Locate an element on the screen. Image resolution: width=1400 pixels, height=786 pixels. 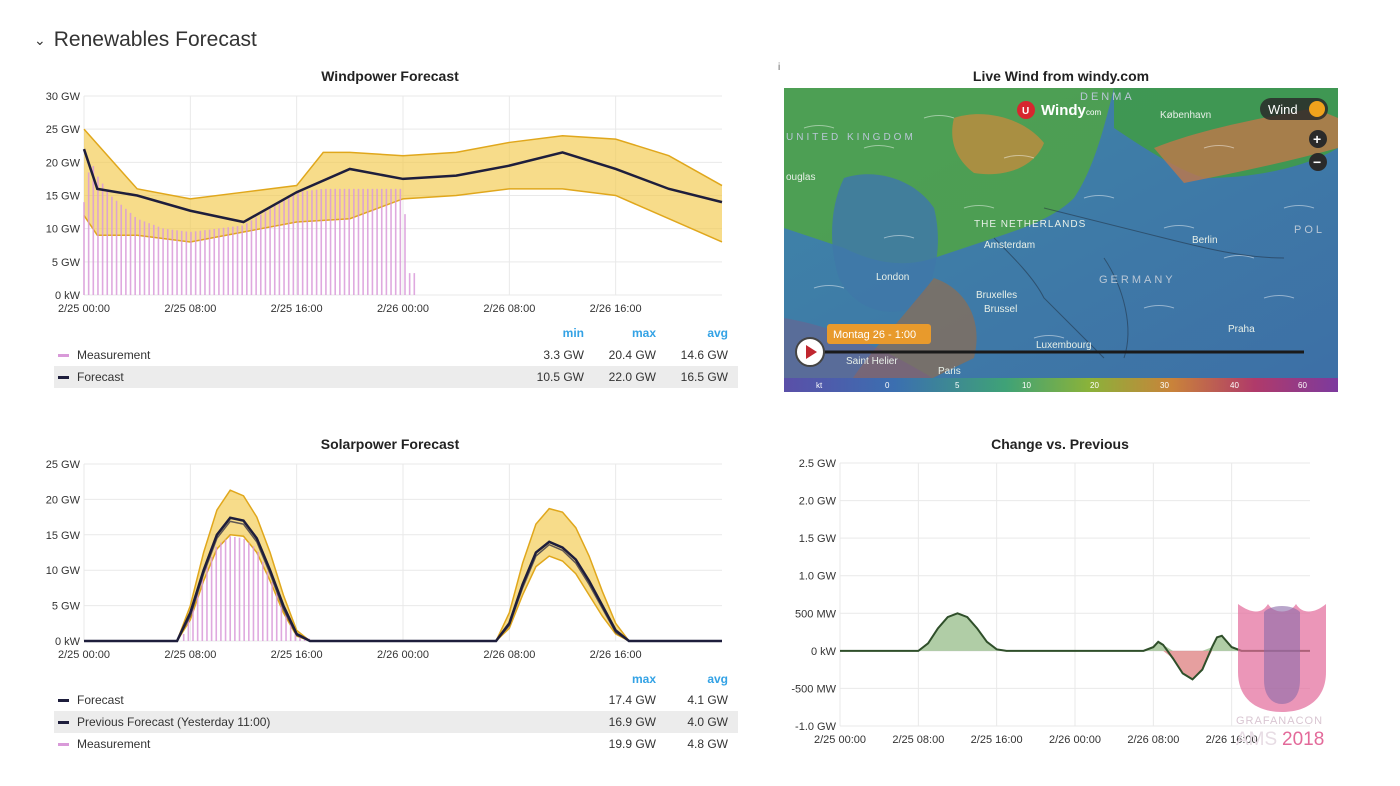
row-header: ⌄ Renewables Forecast is located at coordinates (145, 40).